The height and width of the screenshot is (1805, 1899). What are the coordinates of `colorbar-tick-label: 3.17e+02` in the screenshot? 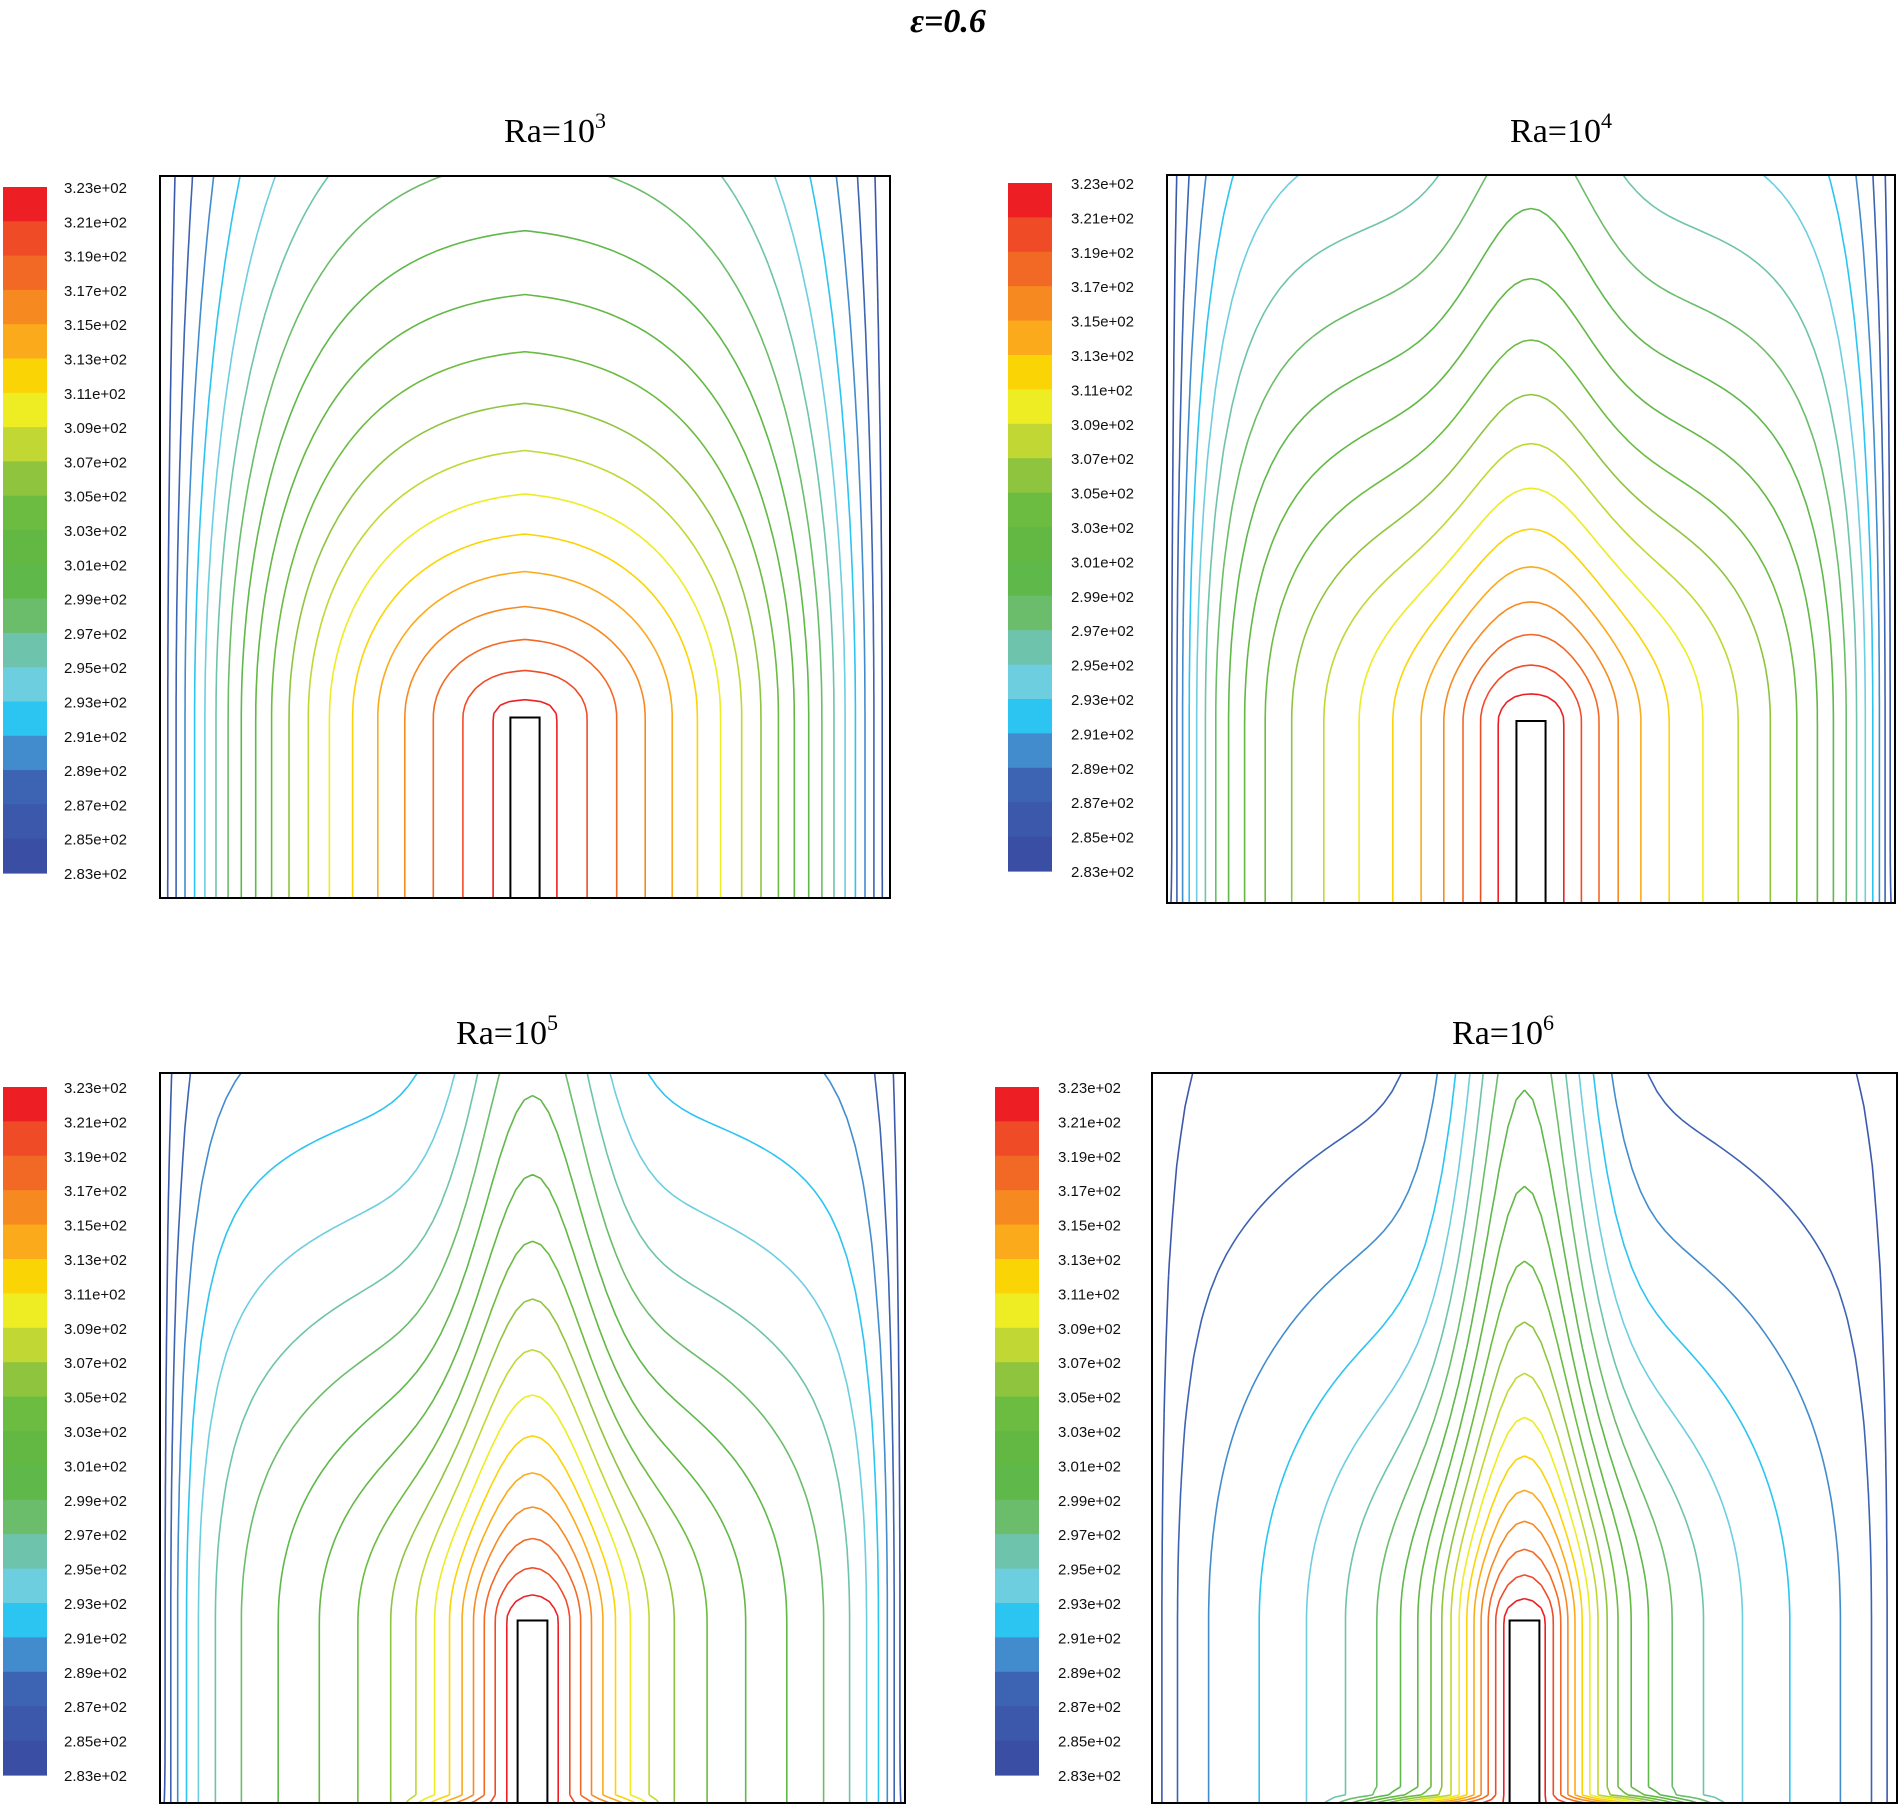 It's located at (95, 291).